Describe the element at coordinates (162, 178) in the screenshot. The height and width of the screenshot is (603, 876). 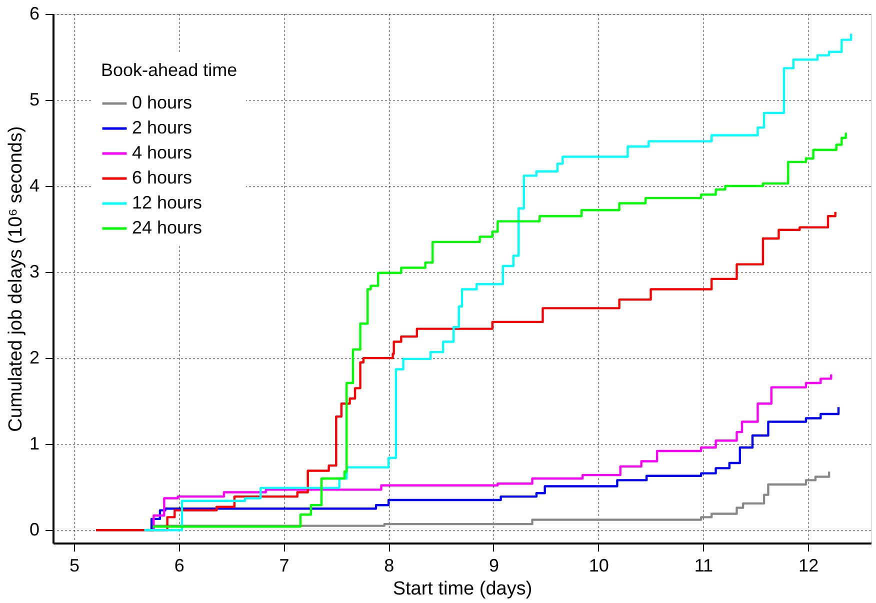
I see `legend-label: 6 hours` at that location.